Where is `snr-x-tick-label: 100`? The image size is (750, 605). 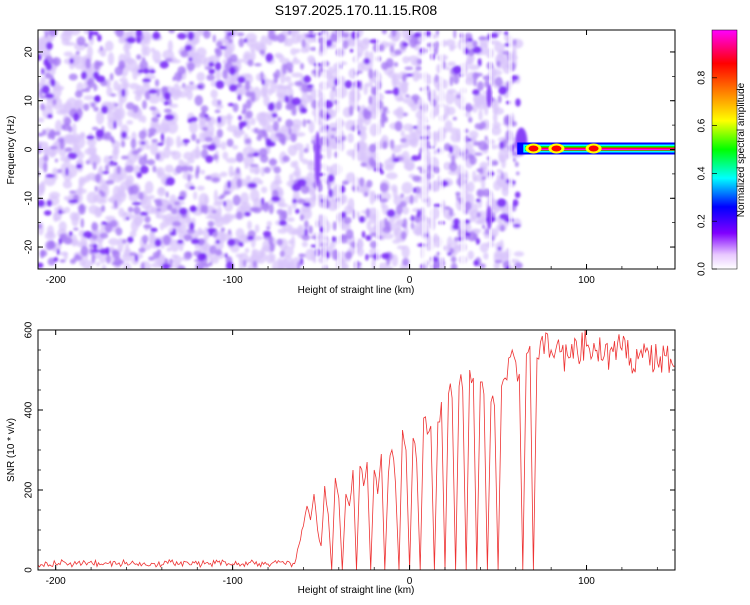 snr-x-tick-label: 100 is located at coordinates (586, 581).